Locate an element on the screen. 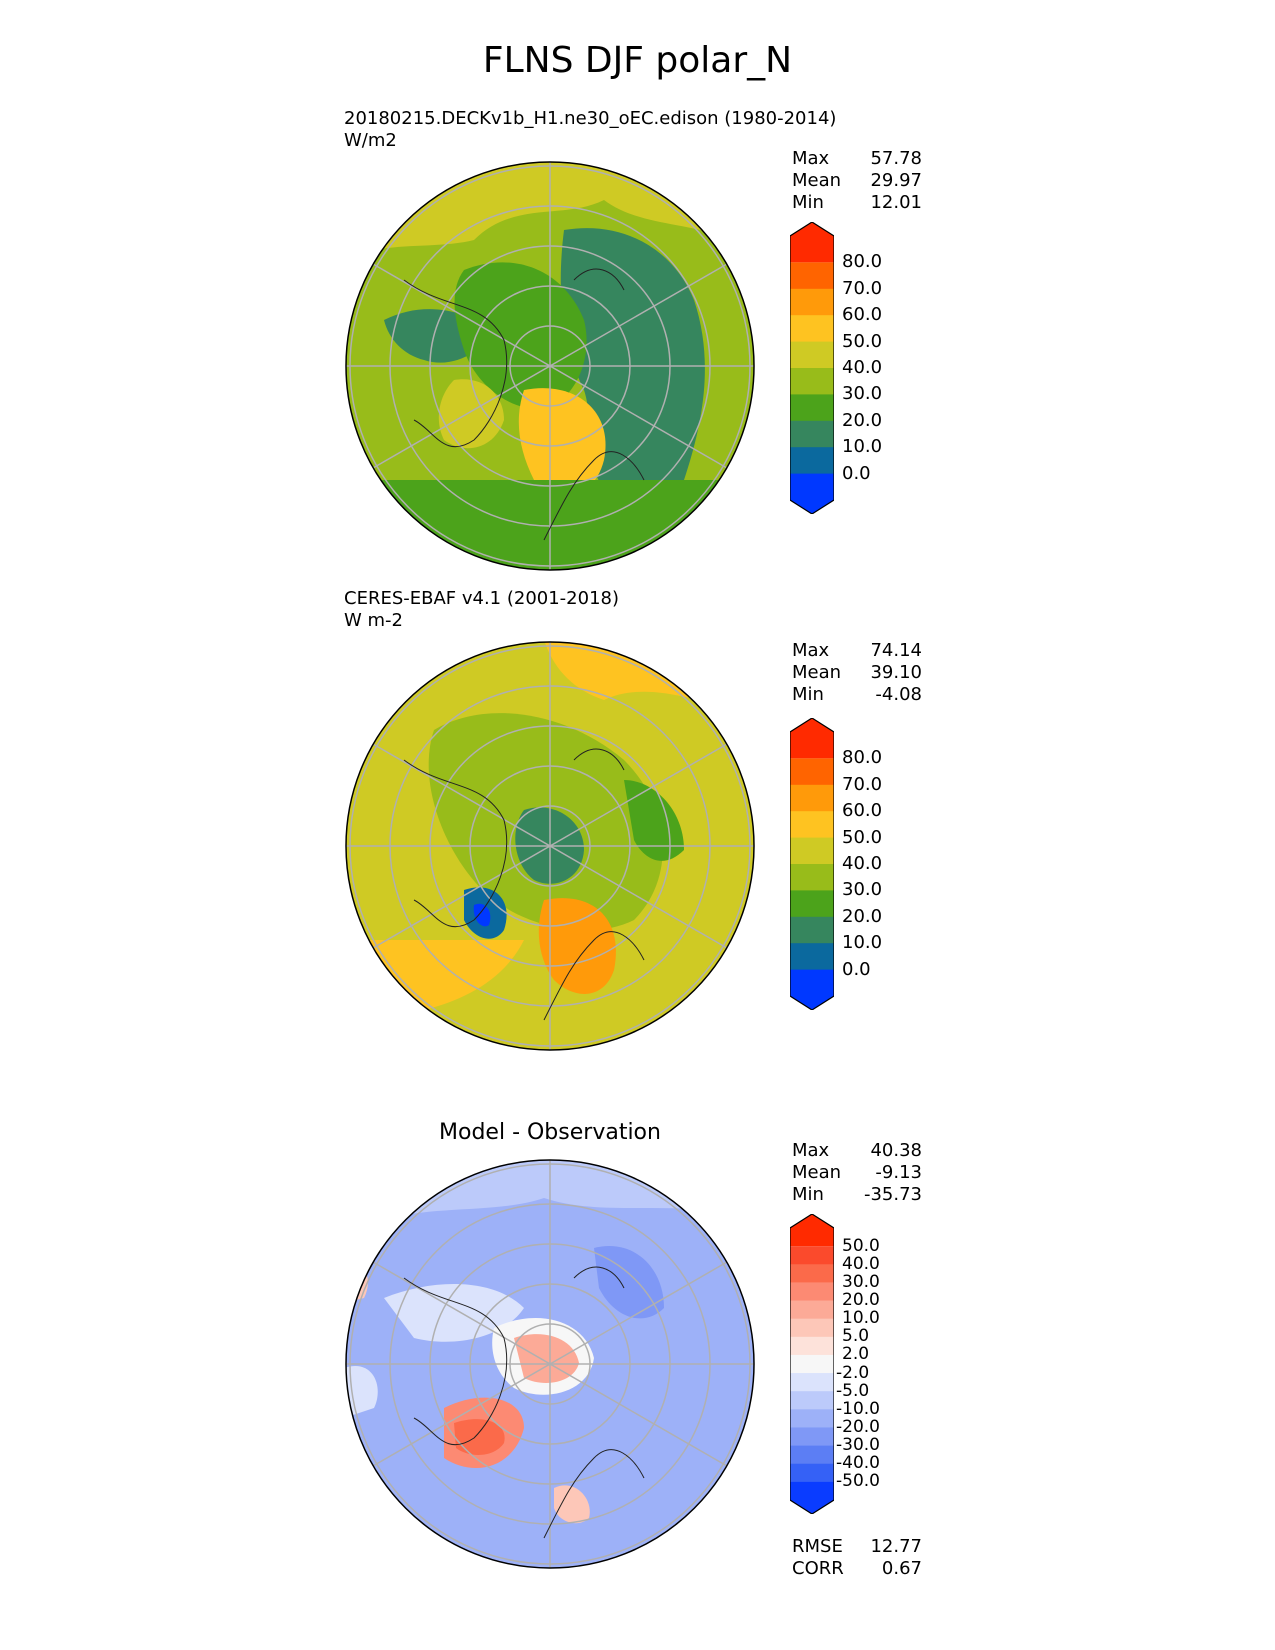  obs-title-line1: CERES-EBAF v4.1 (2001-2018) is located at coordinates (482, 598).